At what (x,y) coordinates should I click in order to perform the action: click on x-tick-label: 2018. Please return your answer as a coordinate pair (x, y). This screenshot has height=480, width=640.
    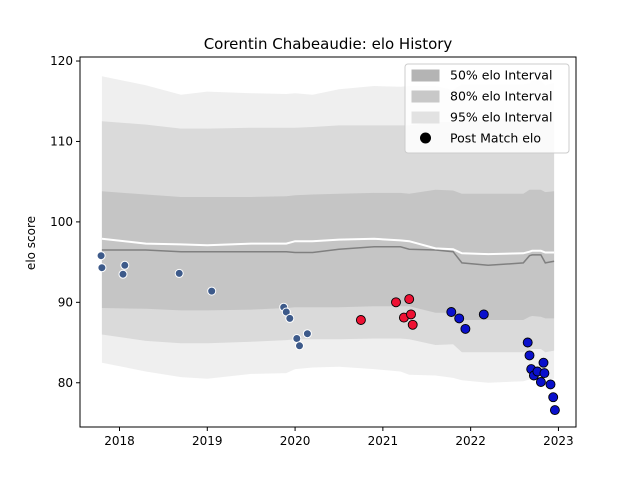
    Looking at the image, I should click on (119, 441).